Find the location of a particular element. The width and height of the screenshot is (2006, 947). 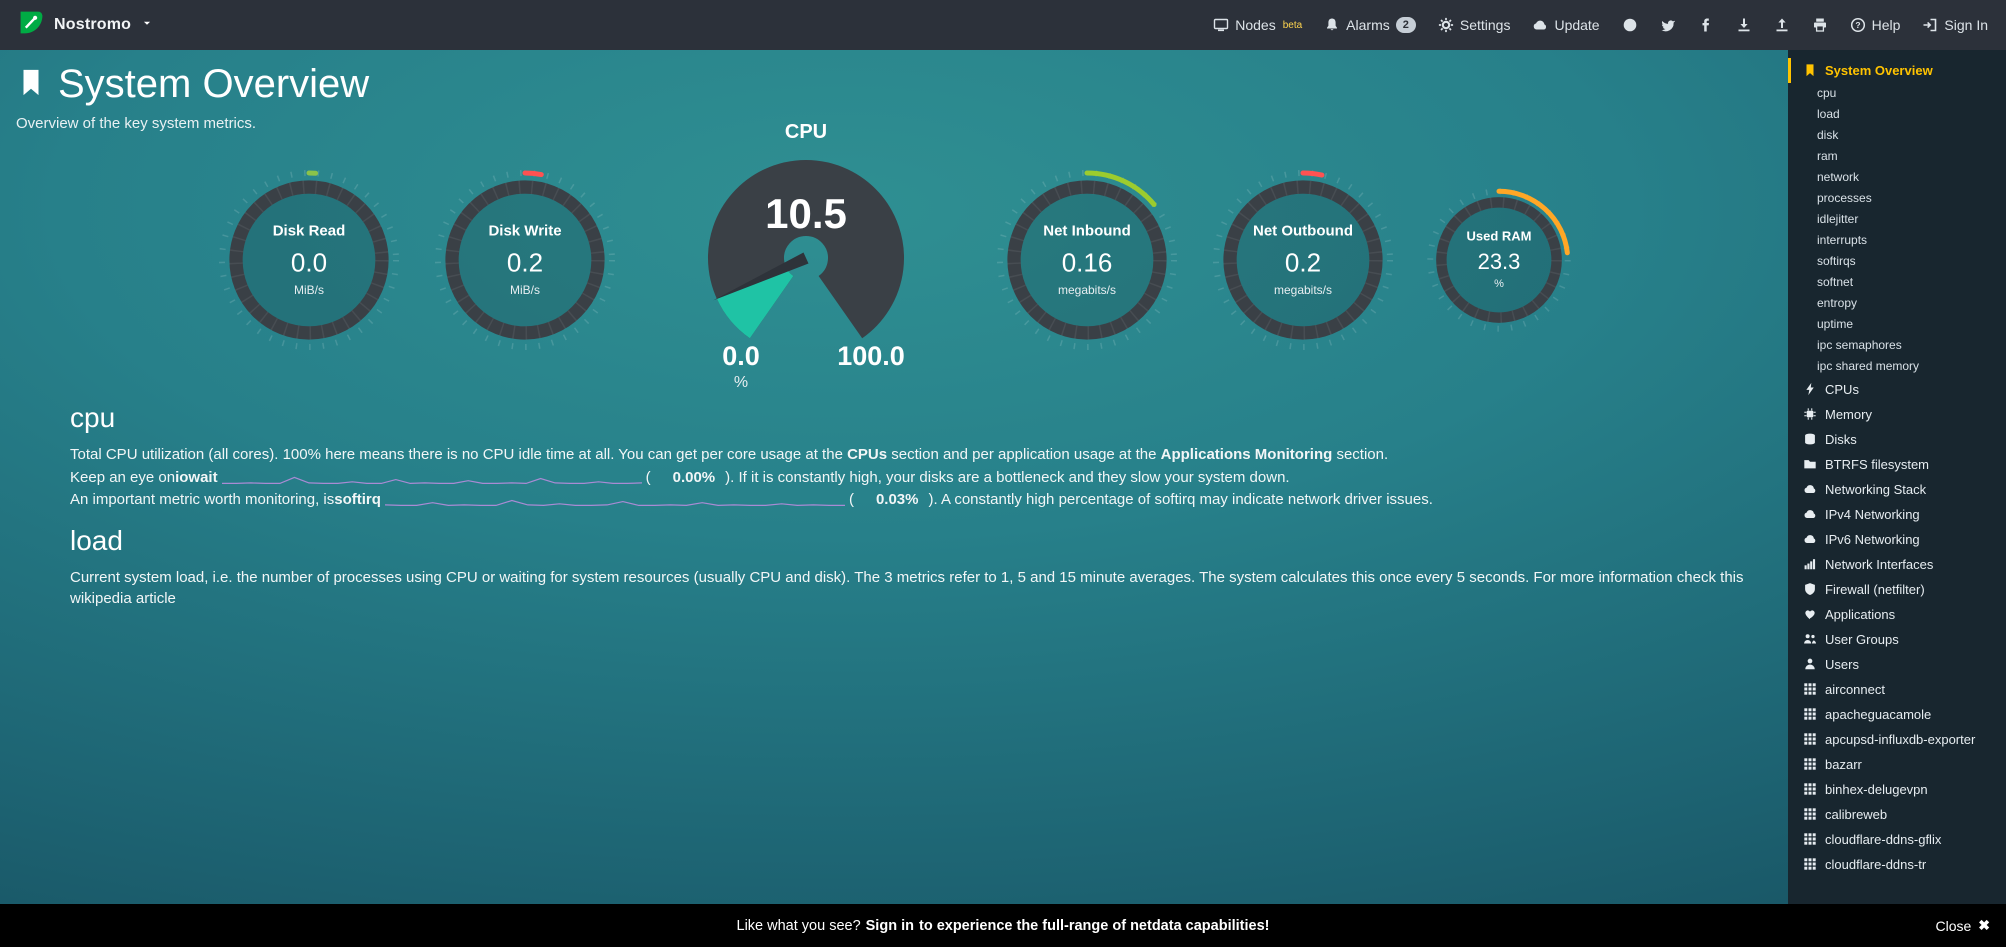

banner-close-button: Close ✖ is located at coordinates (1962, 925).